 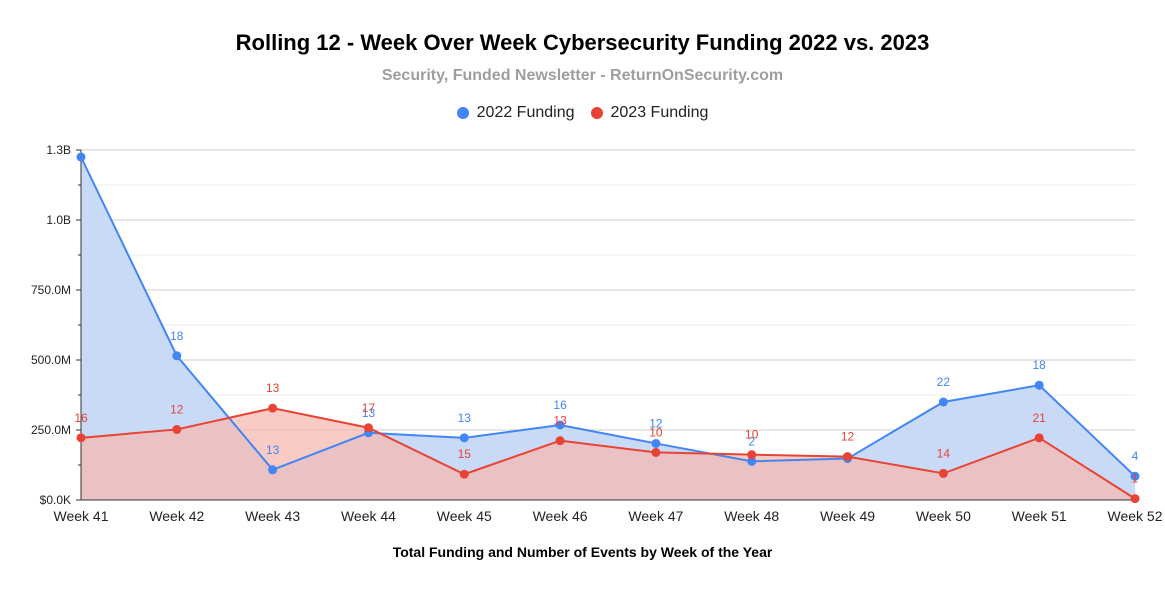 What do you see at coordinates (659, 112) in the screenshot?
I see `legend-label-2023: 2023 Funding` at bounding box center [659, 112].